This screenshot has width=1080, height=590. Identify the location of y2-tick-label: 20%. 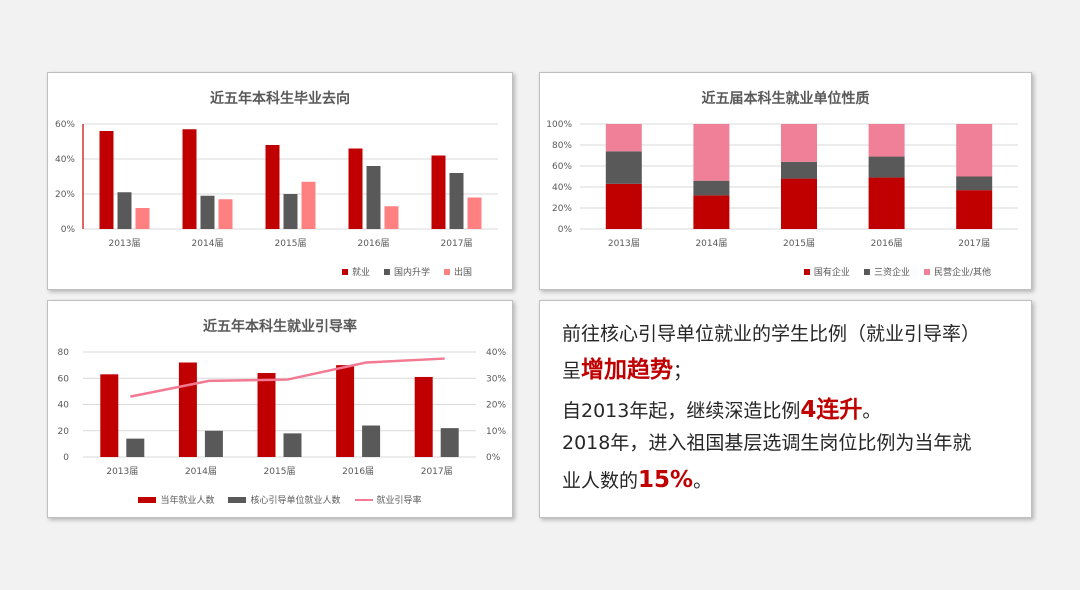
(496, 406).